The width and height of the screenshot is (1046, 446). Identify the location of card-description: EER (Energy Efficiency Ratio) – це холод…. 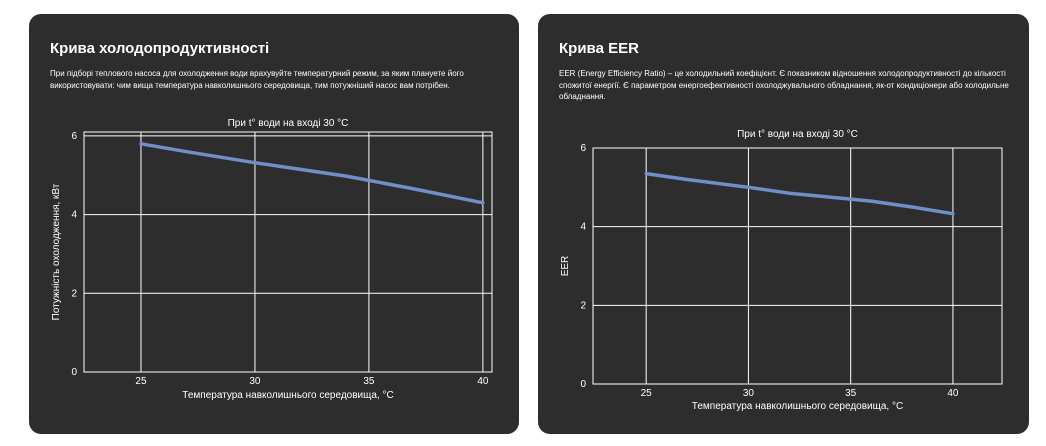
(784, 85).